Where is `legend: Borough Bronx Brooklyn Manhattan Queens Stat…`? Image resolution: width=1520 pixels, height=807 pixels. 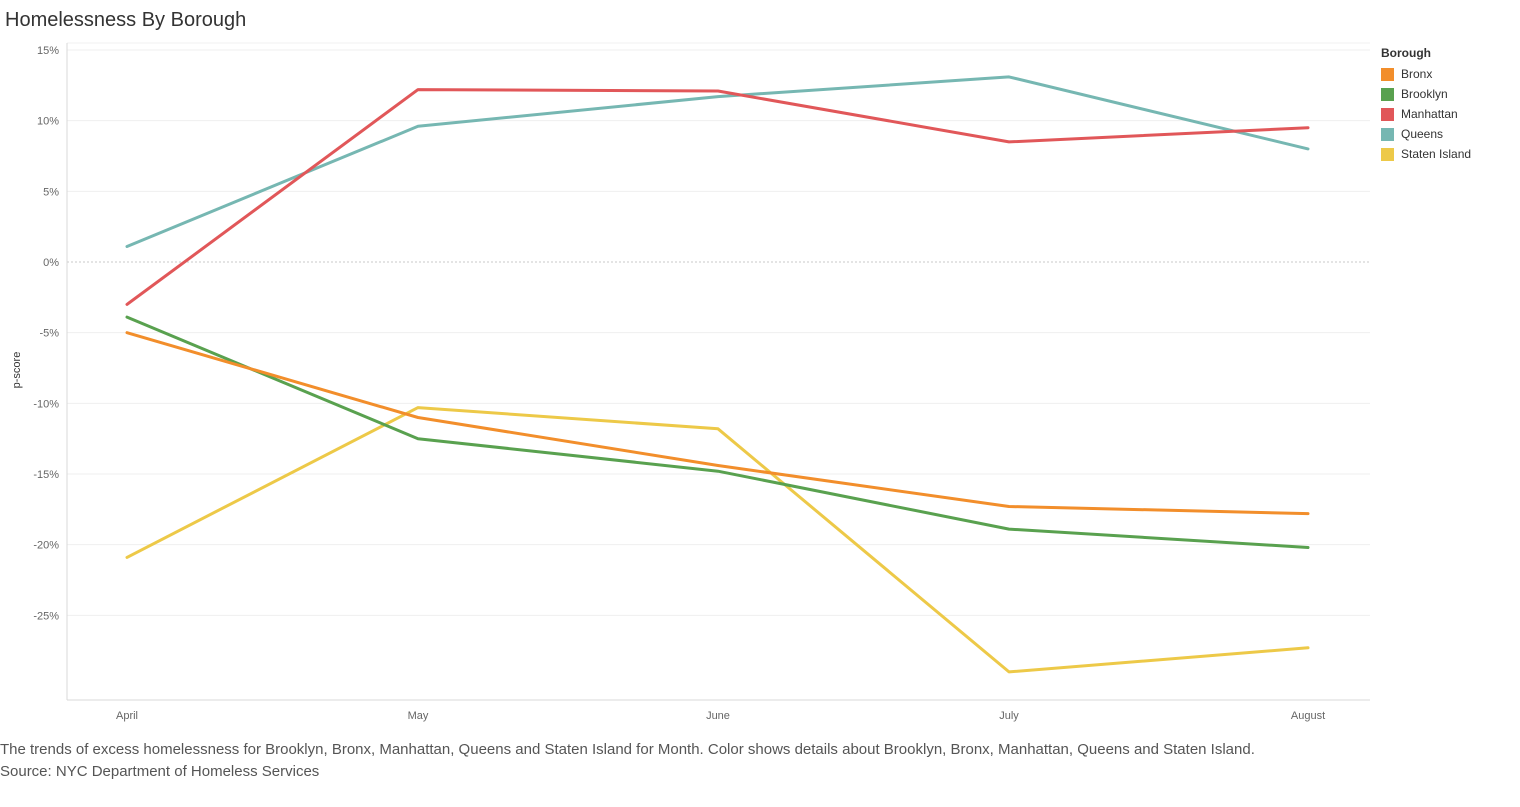
legend: Borough Bronx Brooklyn Manhattan Queens Stat… is located at coordinates (1426, 105).